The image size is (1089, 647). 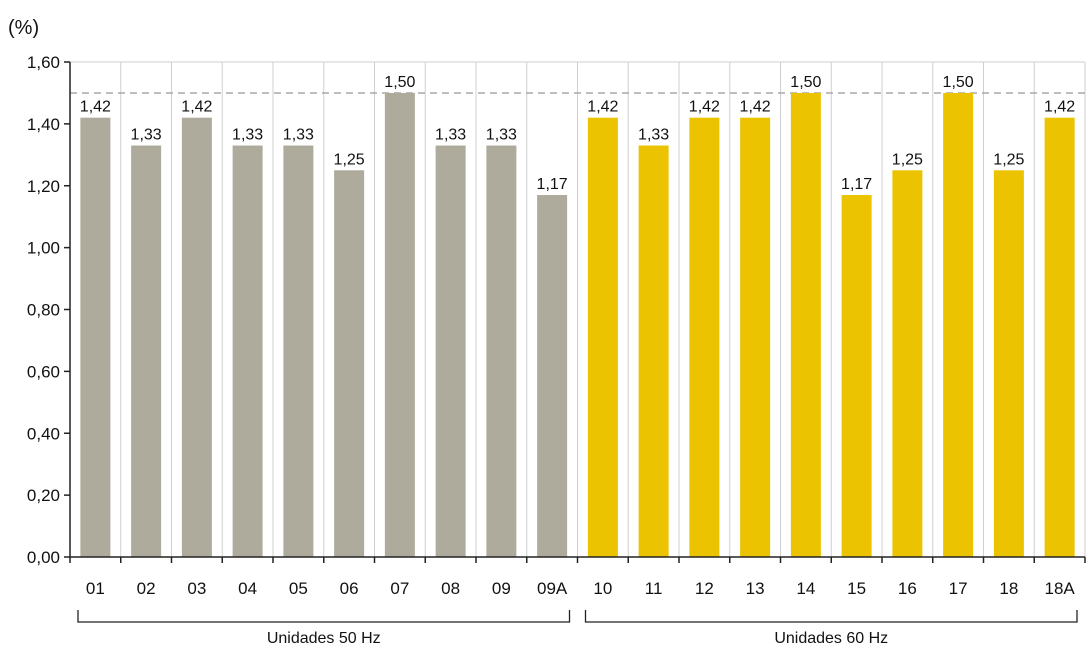 I want to click on group-label: Unidades 50 Hz, so click(x=324, y=638).